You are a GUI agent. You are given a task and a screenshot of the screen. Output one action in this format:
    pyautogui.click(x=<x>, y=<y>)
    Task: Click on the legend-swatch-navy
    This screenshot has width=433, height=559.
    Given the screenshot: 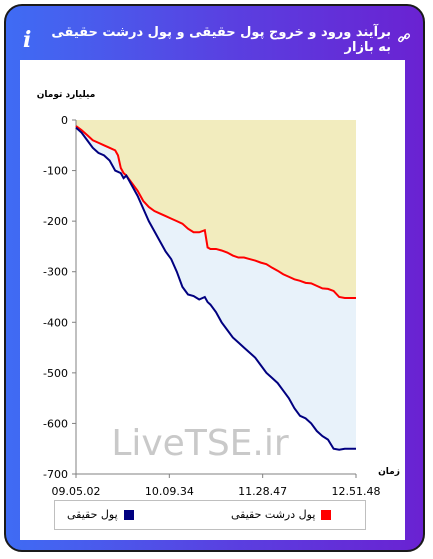 What is the action you would take?
    pyautogui.click(x=128, y=514)
    